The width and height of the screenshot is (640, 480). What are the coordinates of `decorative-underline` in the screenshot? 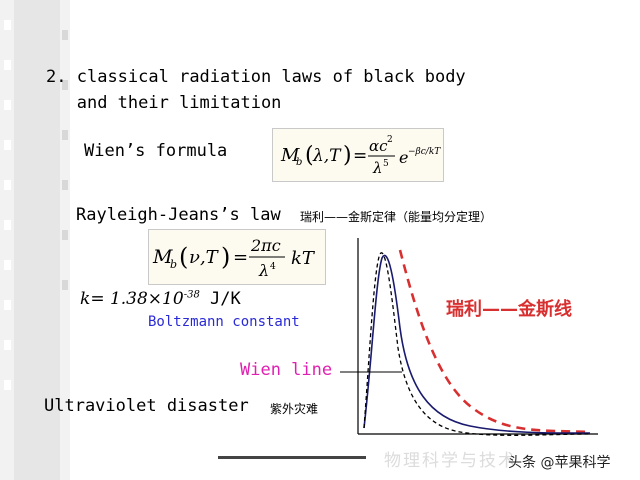 It's located at (292, 457).